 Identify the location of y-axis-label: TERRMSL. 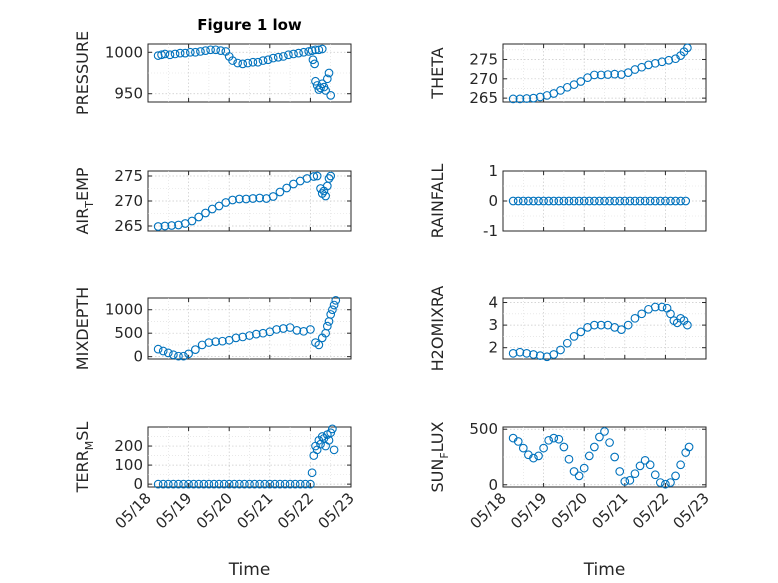
(84, 458).